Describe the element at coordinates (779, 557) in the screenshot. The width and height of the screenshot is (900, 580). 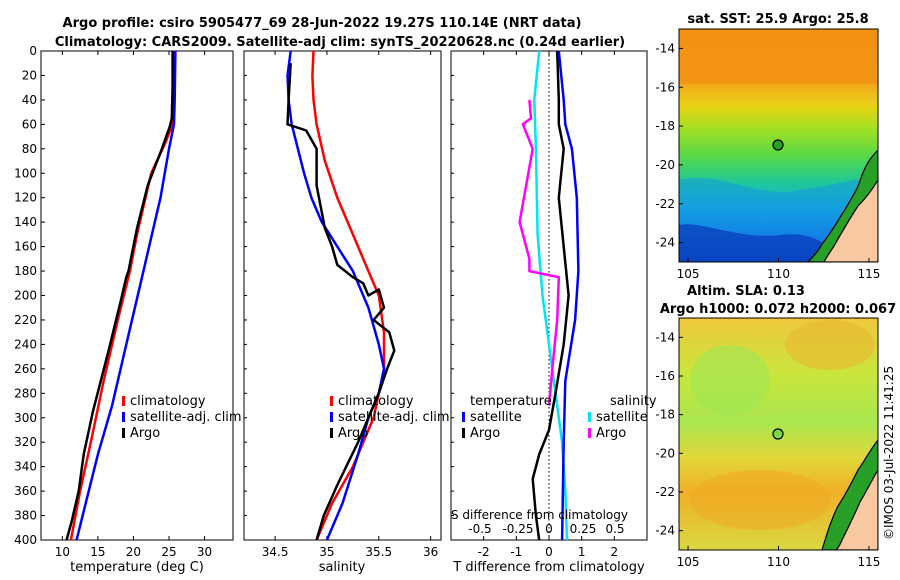
I see `sla-map-x-axis: 105 110 115` at that location.